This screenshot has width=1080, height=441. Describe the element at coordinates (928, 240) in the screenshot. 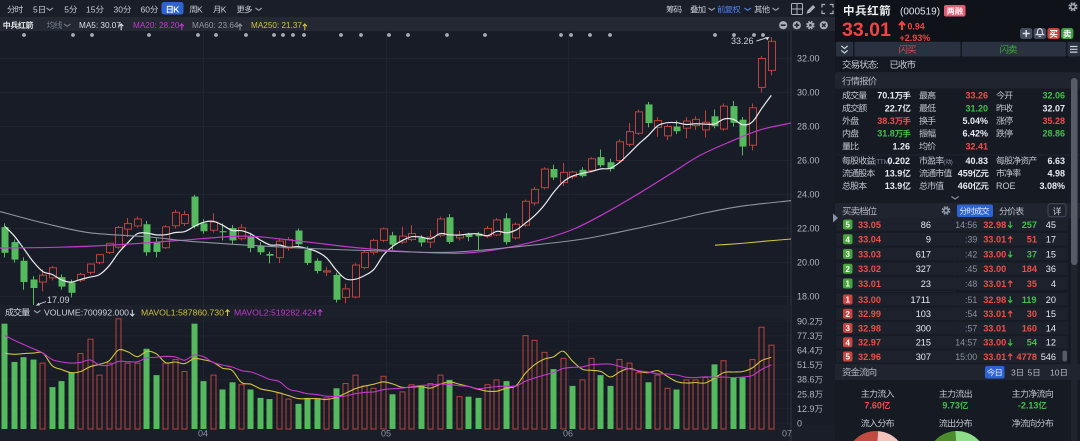

I see `svg-text: 9` at that location.